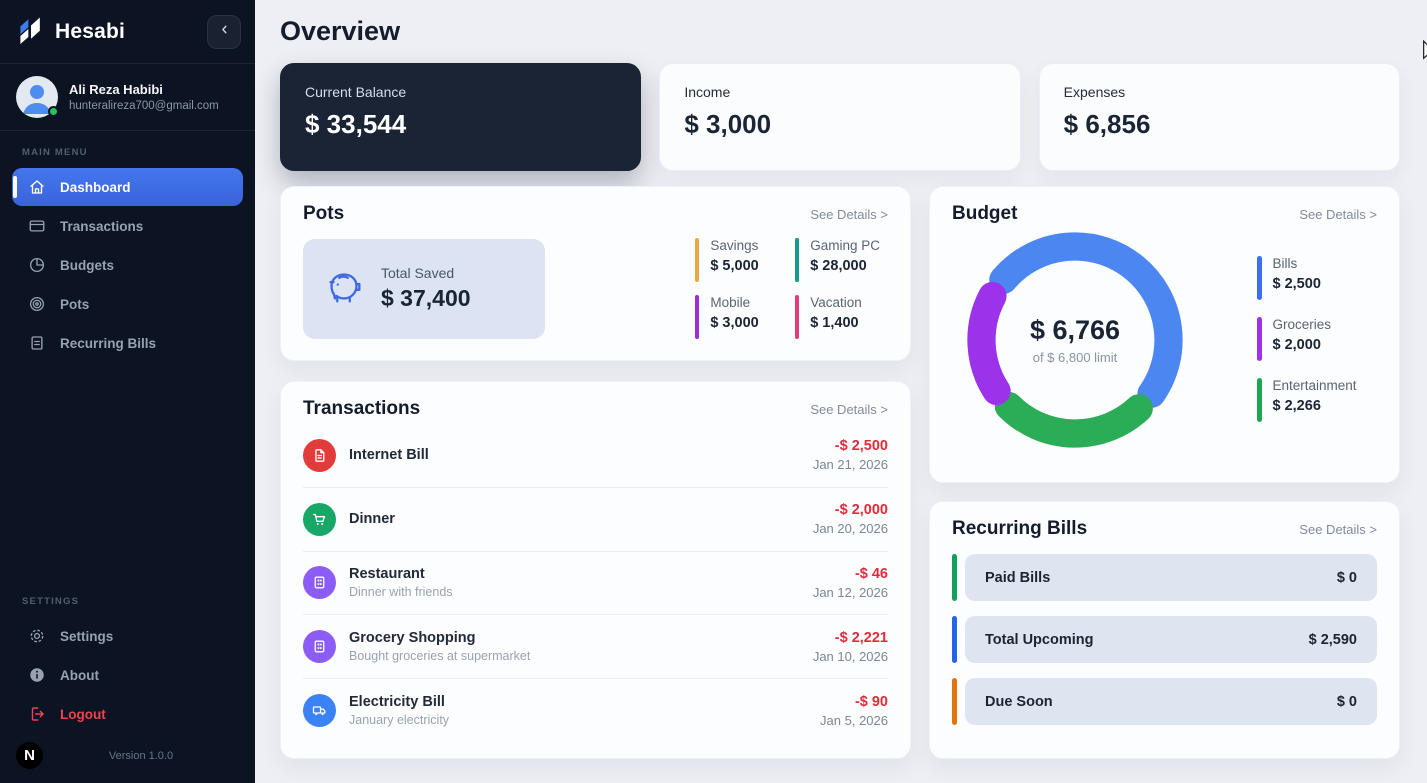 The image size is (1427, 783). Describe the element at coordinates (1107, 124) in the screenshot. I see `summary-value: $ 6,856` at that location.